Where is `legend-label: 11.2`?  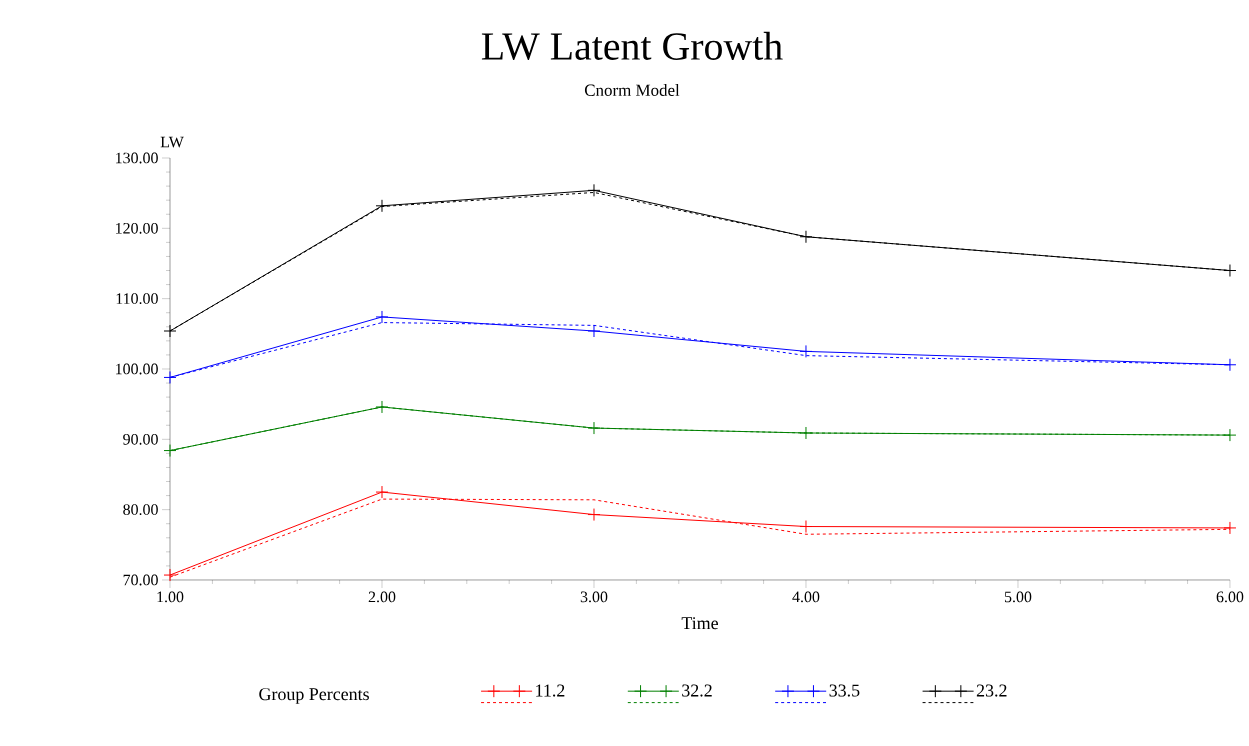
legend-label: 11.2 is located at coordinates (550, 690).